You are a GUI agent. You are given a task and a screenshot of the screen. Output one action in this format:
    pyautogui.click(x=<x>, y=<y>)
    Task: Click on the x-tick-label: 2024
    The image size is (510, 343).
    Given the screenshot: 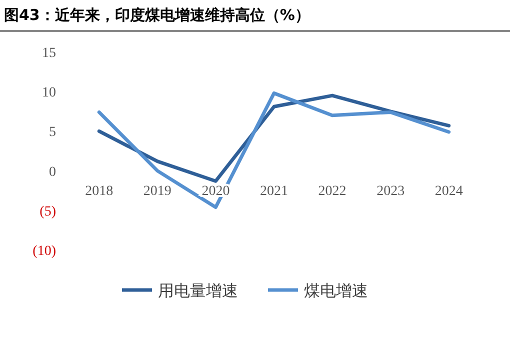 What is the action you would take?
    pyautogui.click(x=448, y=191)
    